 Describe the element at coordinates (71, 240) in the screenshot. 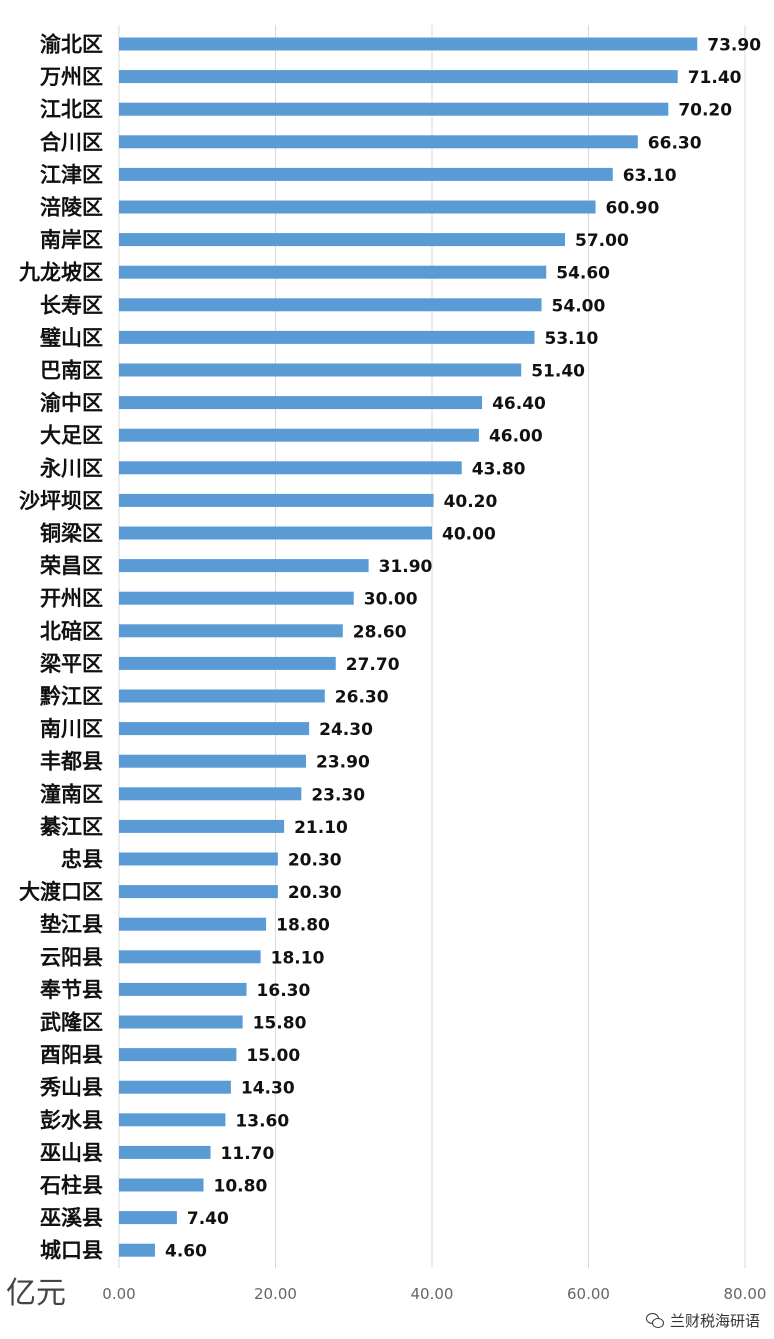

I see `category-label: 南岸区` at that location.